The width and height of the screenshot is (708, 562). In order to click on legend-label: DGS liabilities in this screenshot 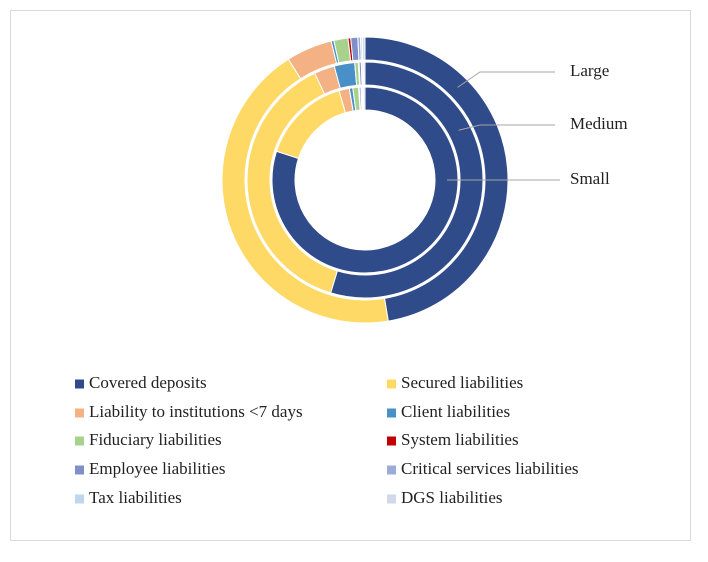, I will do `click(452, 497)`.